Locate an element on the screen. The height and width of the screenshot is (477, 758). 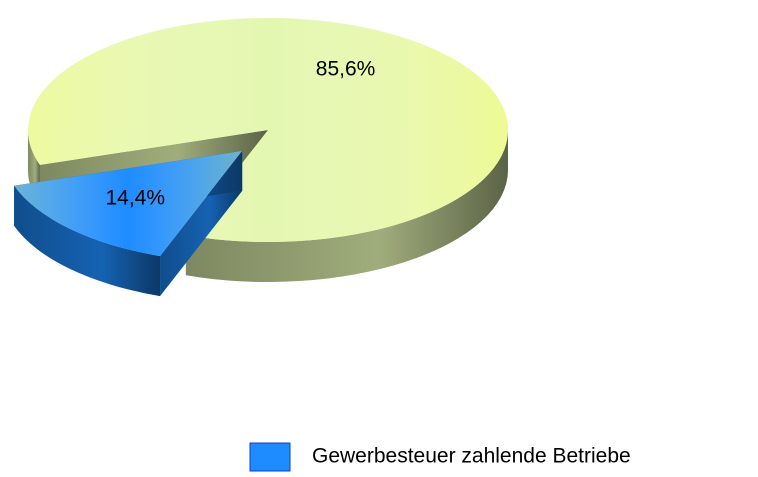
slice-shine is located at coordinates (128, 203).